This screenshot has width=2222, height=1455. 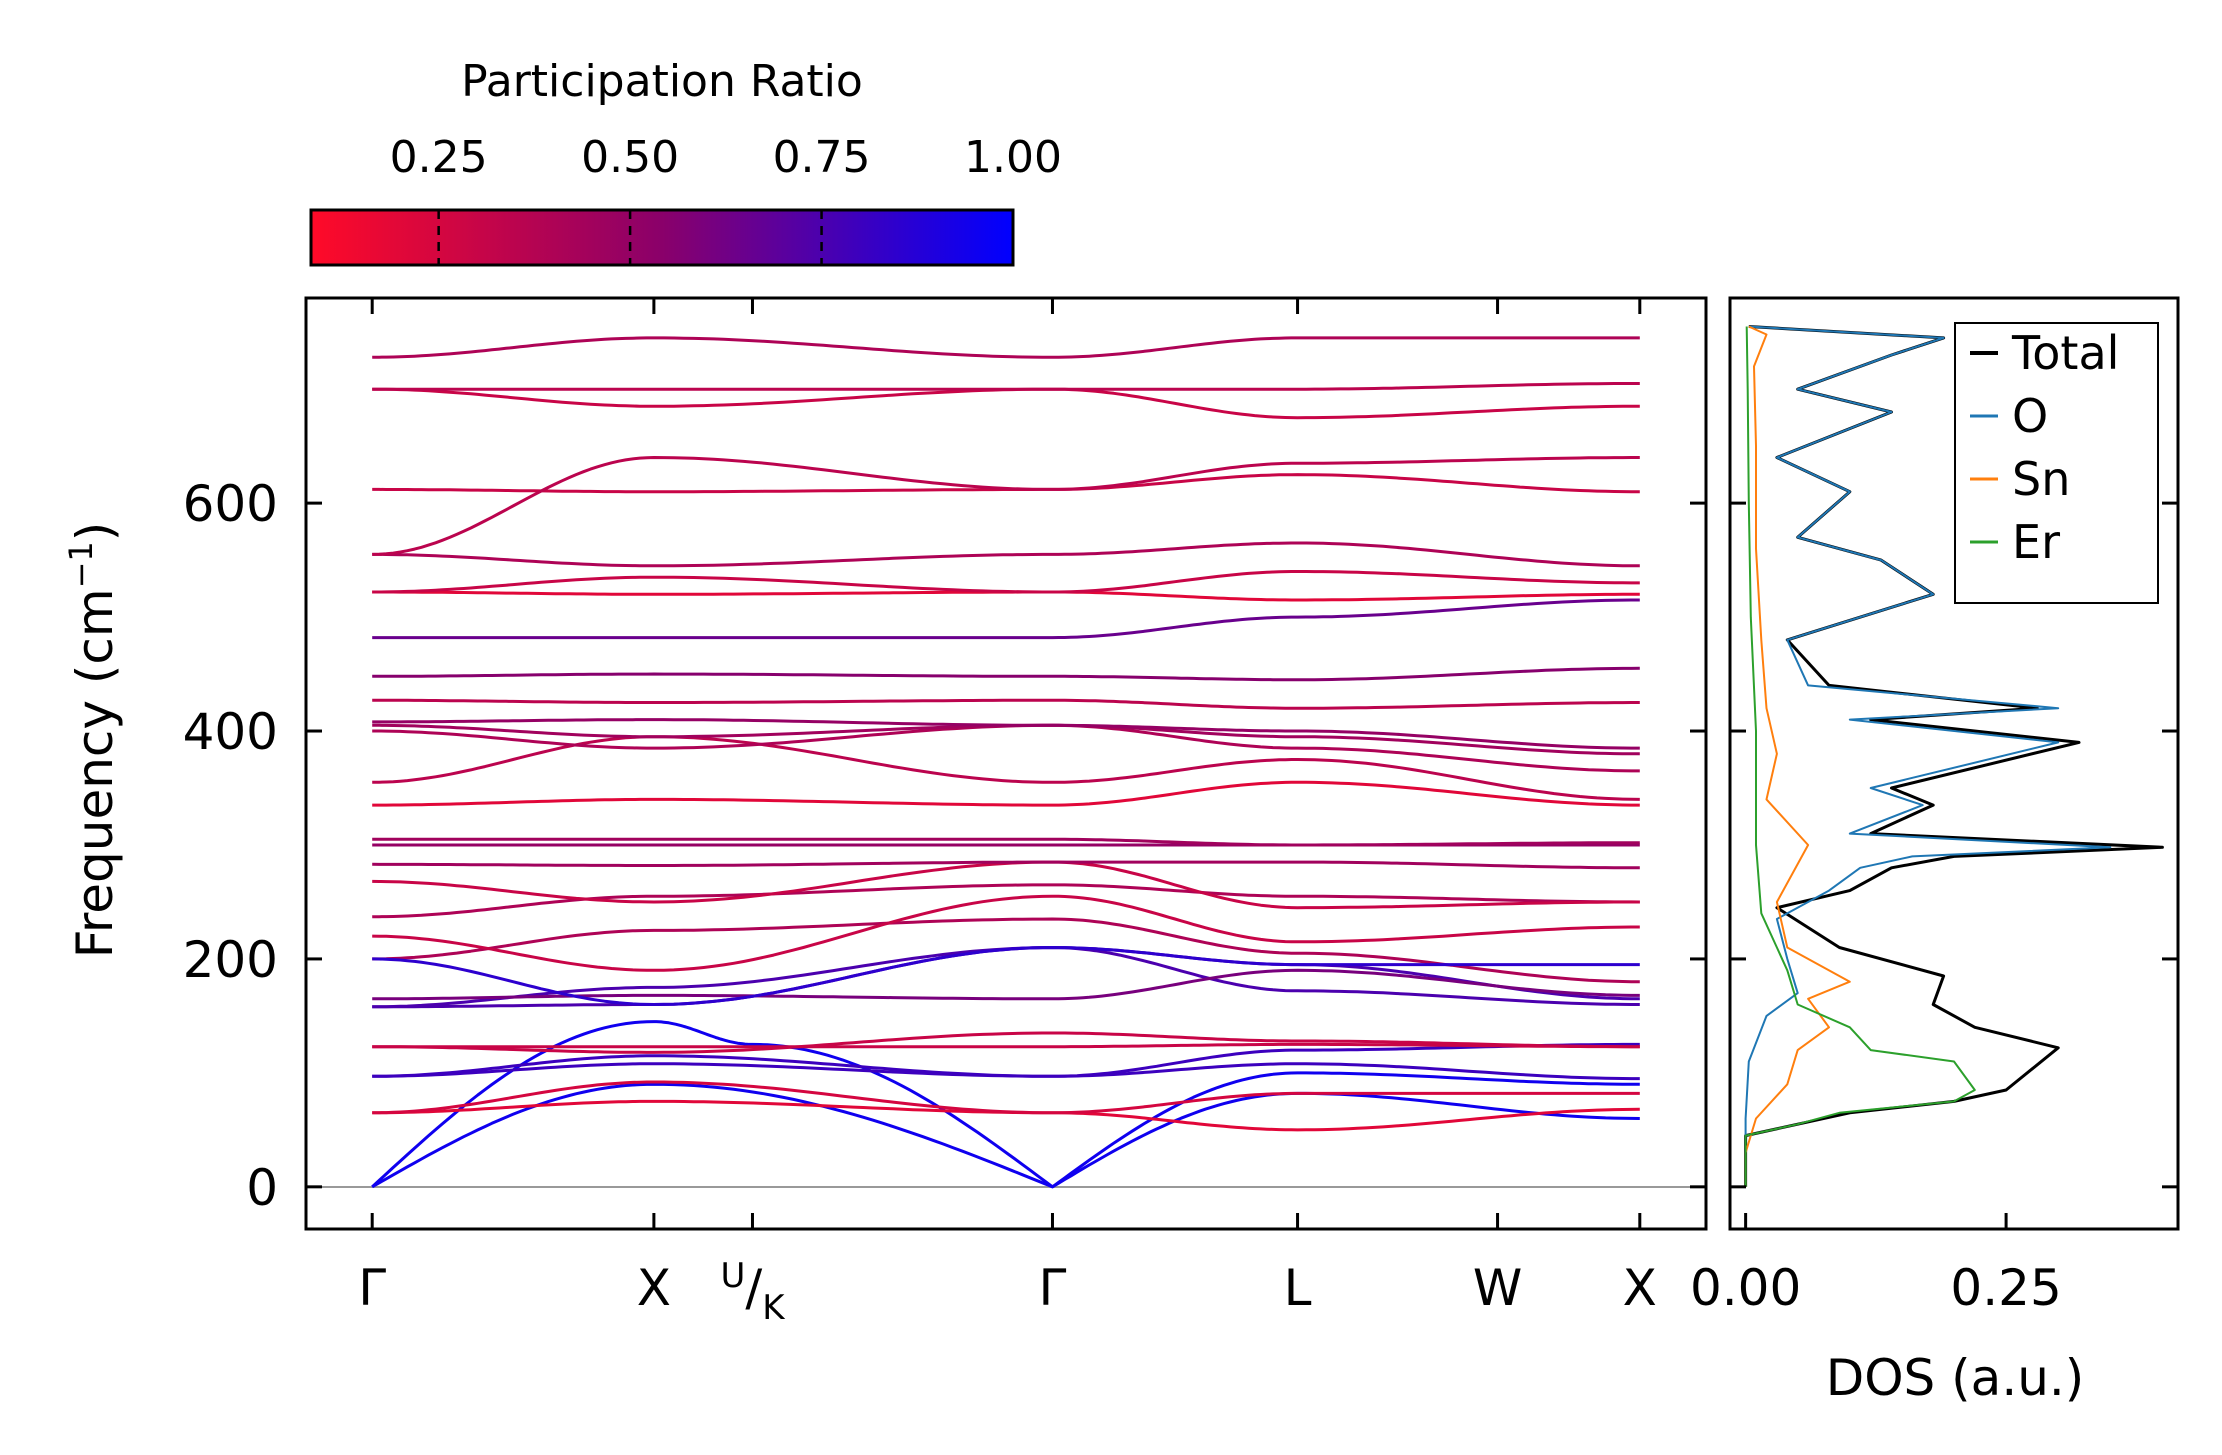 I want to click on legend-label: Sn, so click(x=2041, y=479).